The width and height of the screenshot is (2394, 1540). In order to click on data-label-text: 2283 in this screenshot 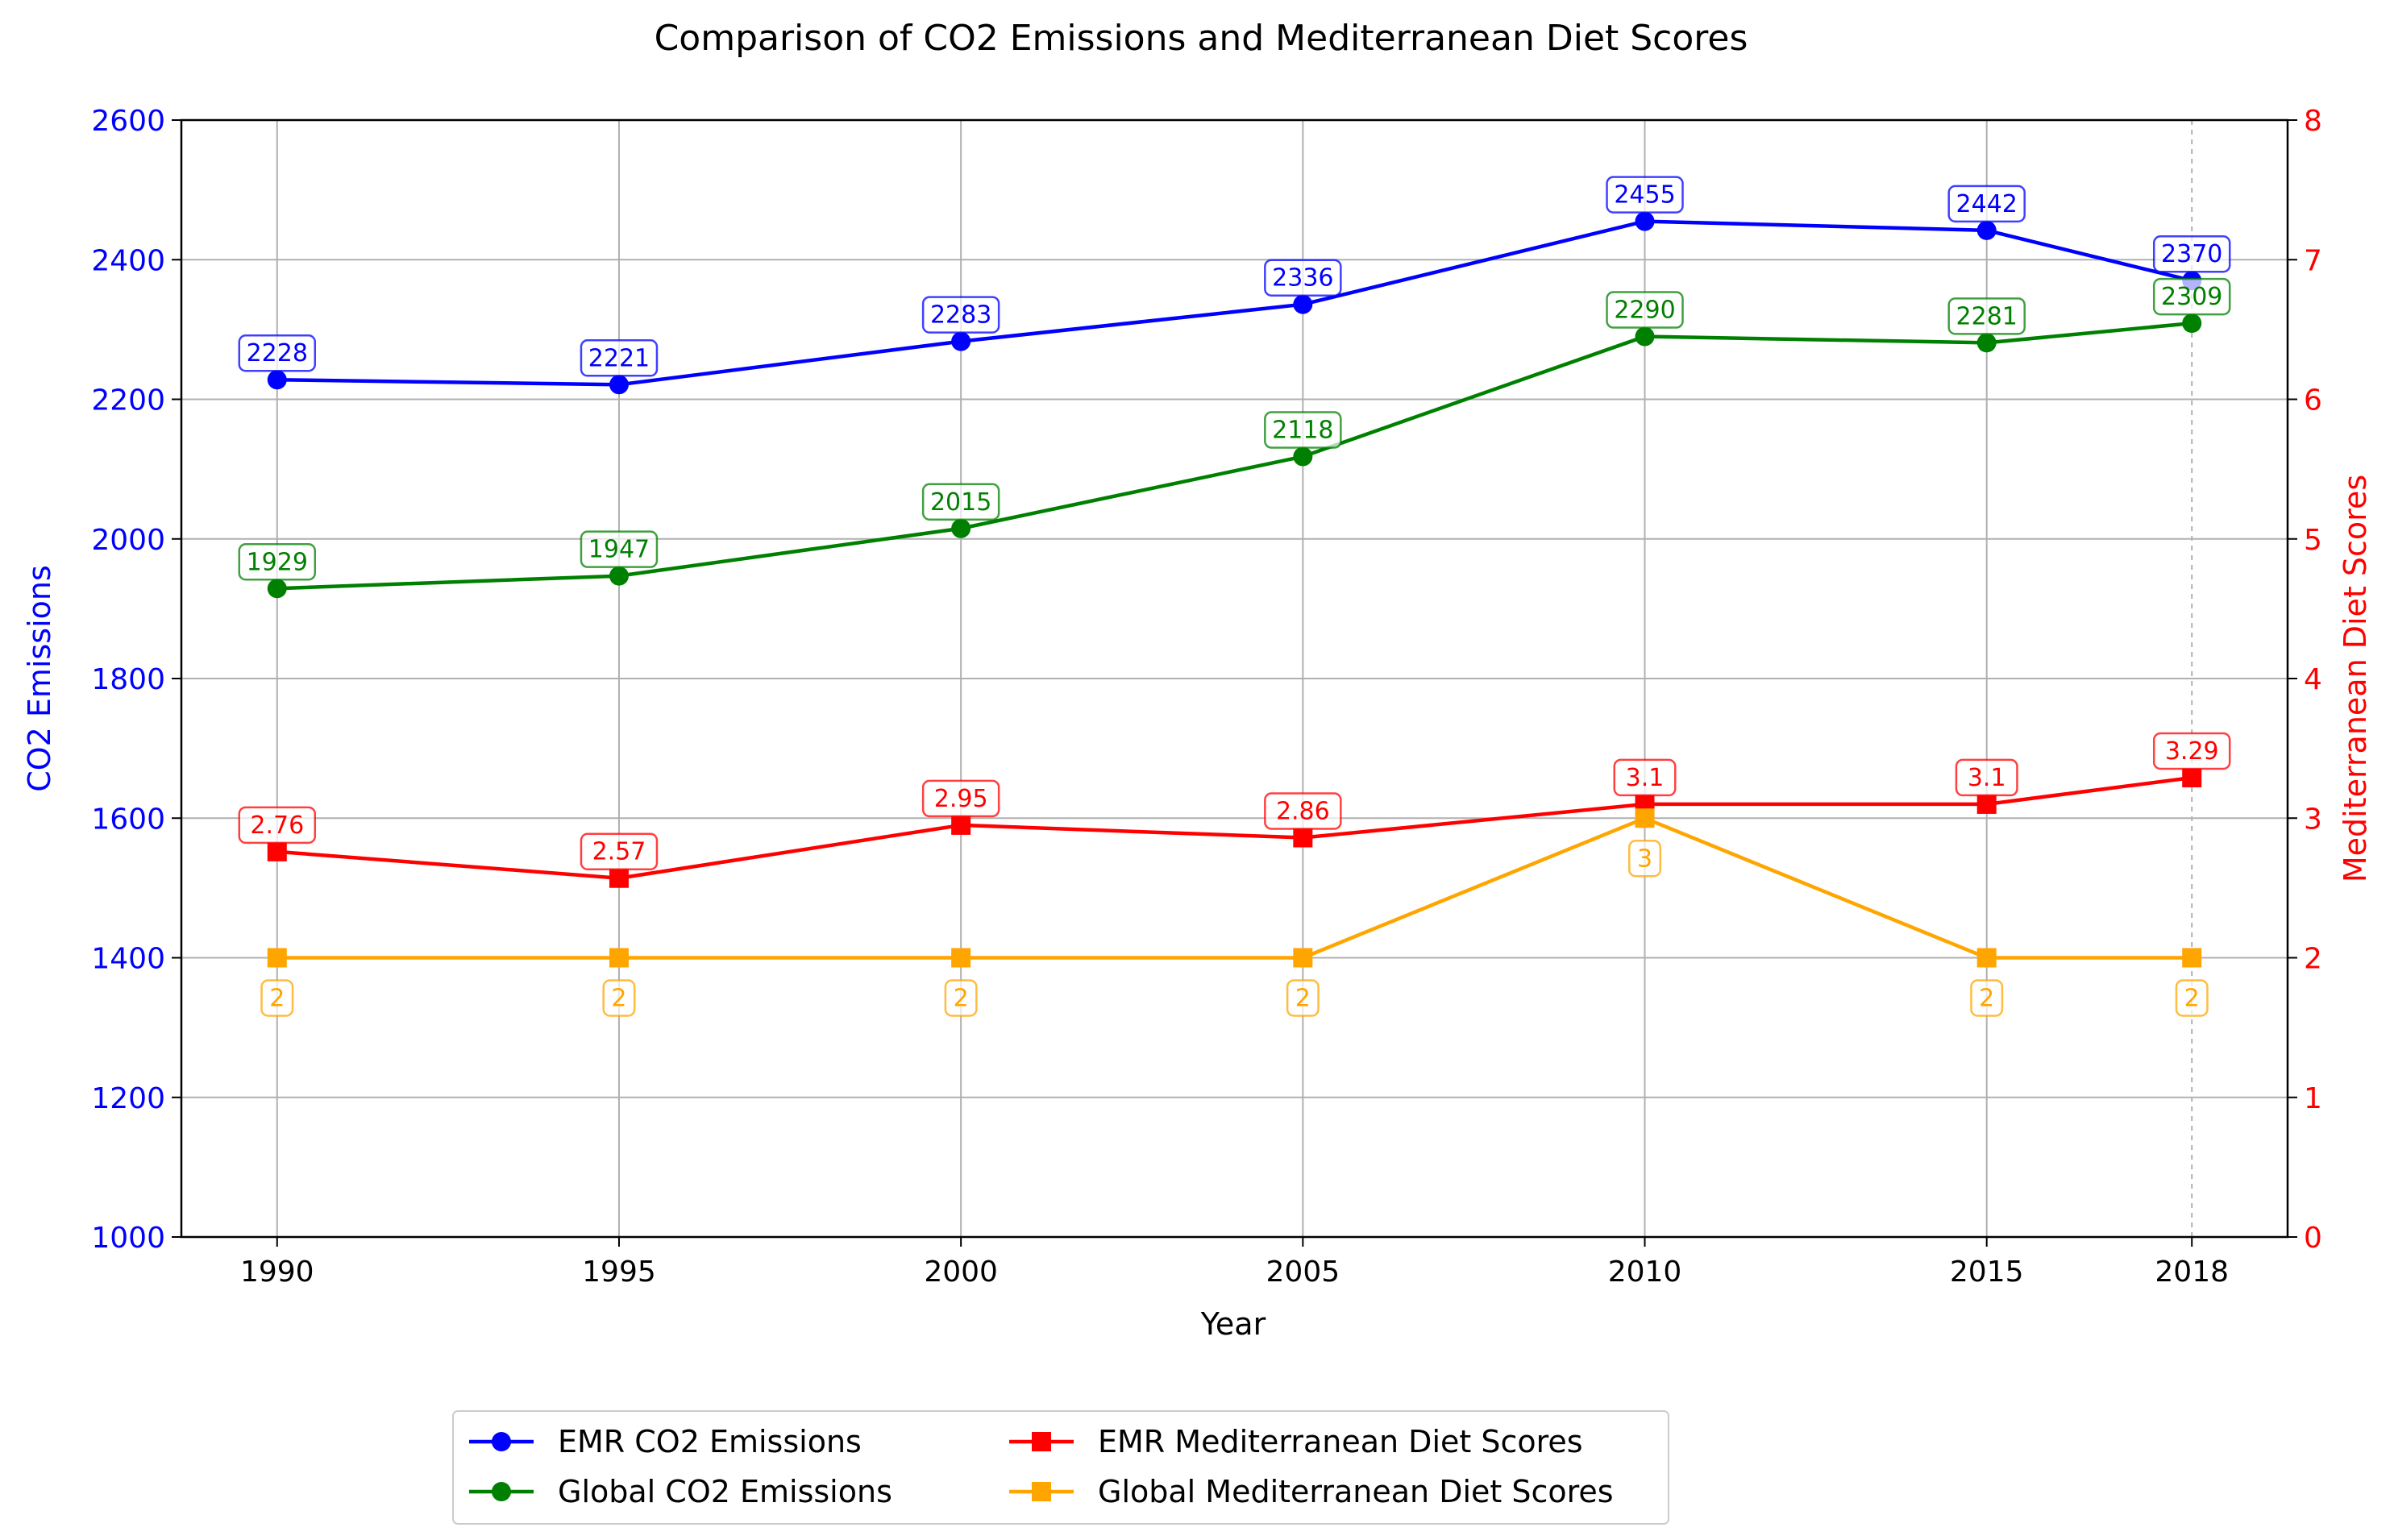, I will do `click(960, 315)`.